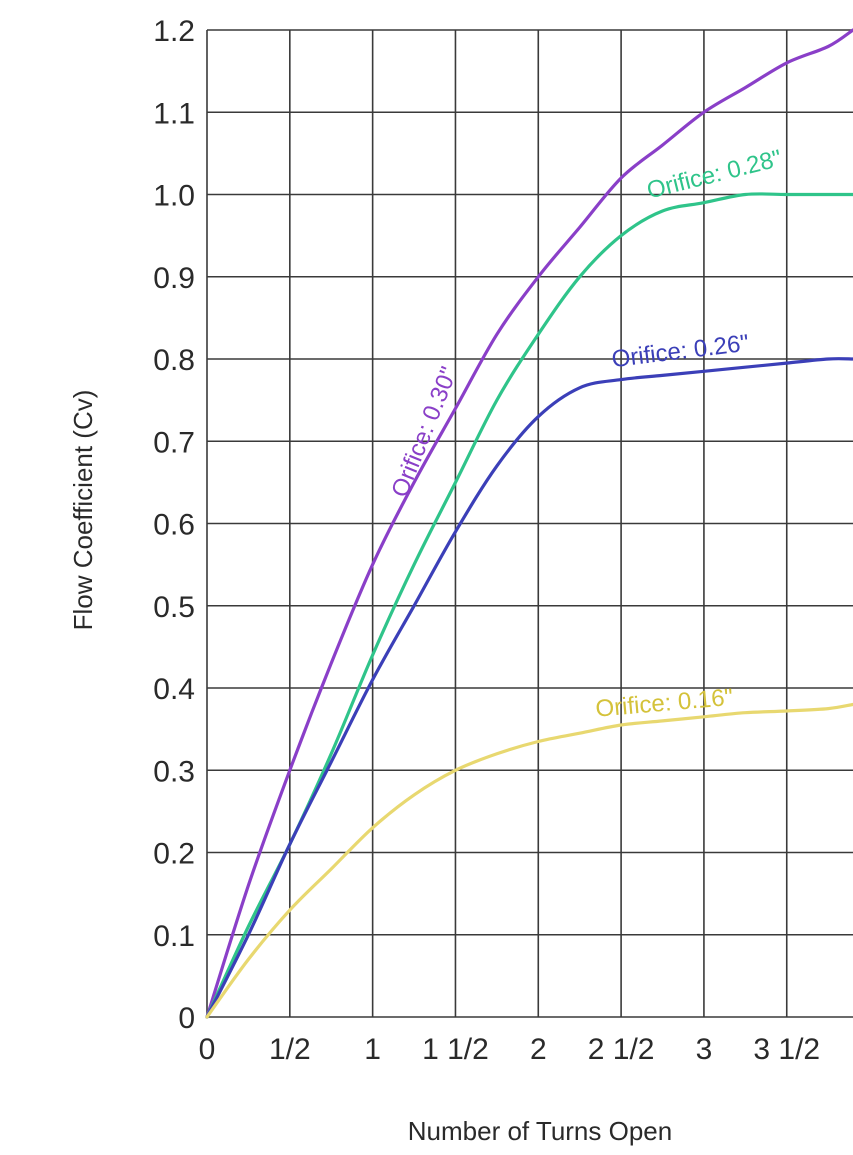 The width and height of the screenshot is (853, 1155). Describe the element at coordinates (290, 1049) in the screenshot. I see `x-tick-label: 1/2` at that location.